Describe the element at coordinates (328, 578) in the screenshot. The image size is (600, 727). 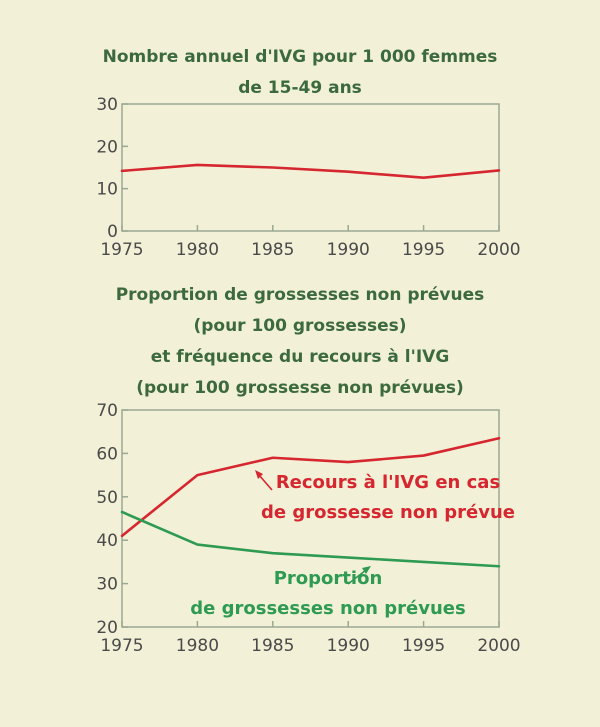
I see `chart-2-annotation-2-line-1: Proportion` at that location.